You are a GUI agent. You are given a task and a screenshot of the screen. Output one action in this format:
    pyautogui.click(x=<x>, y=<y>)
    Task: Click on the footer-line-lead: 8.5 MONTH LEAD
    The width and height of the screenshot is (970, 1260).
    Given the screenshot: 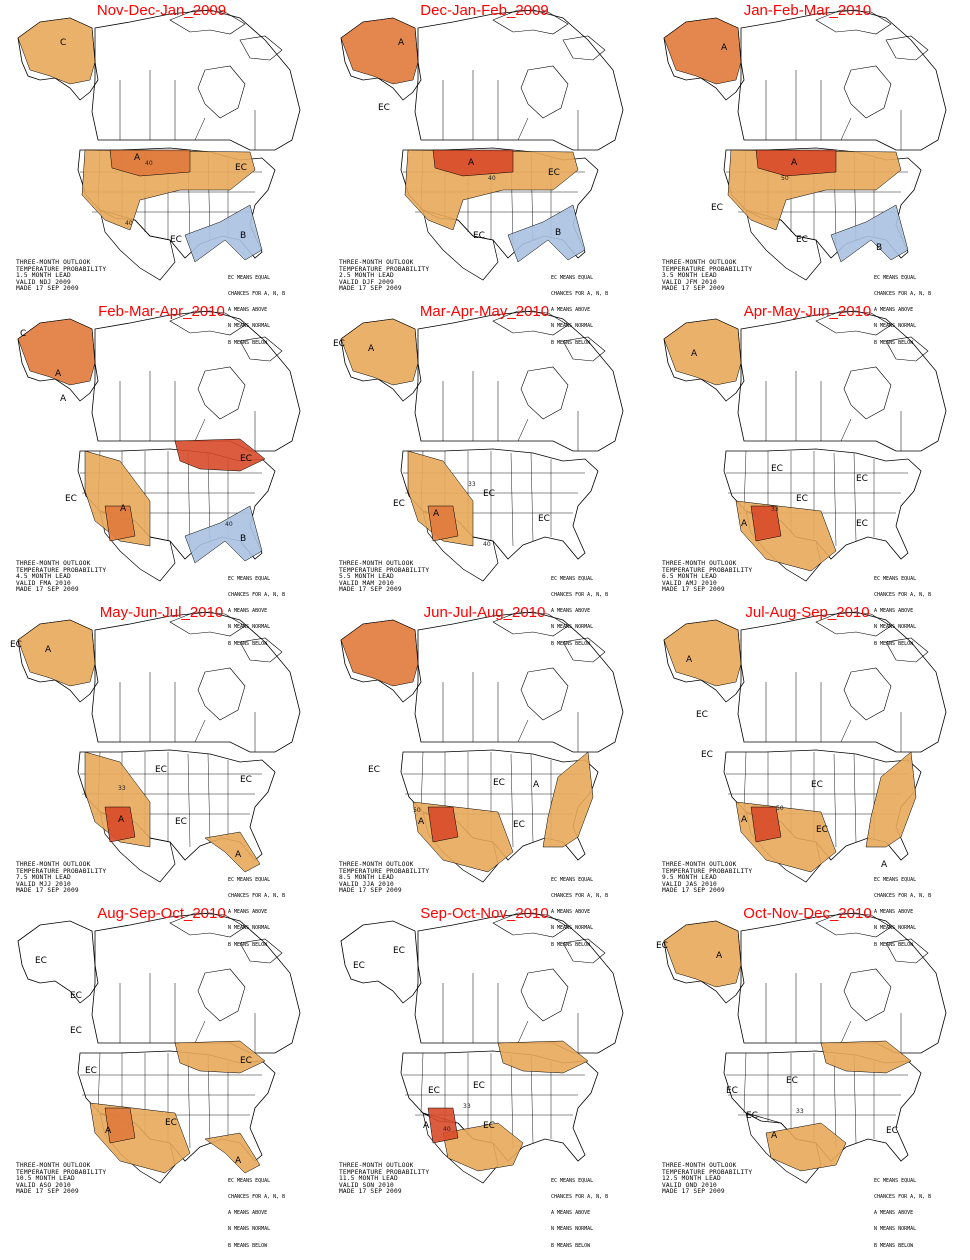 What is the action you would take?
    pyautogui.click(x=366, y=878)
    